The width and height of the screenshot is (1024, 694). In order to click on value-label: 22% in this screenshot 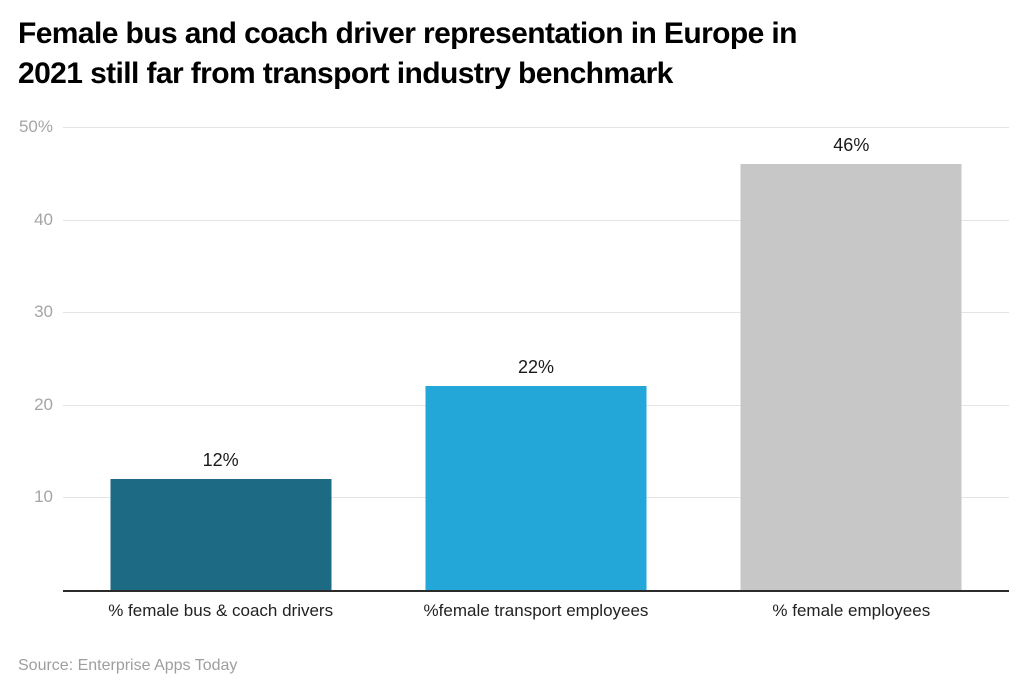, I will do `click(535, 367)`.